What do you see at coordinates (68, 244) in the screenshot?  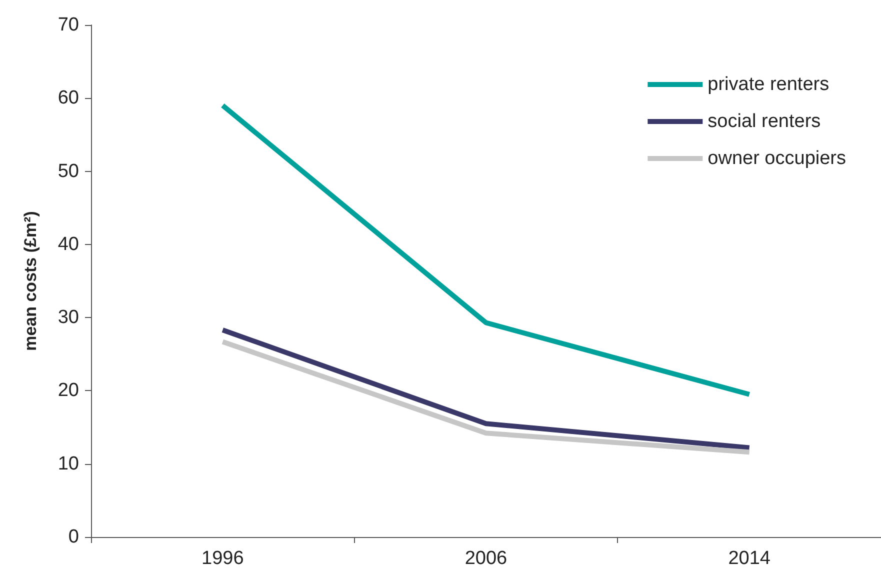 I see `y-tick-label: 40` at bounding box center [68, 244].